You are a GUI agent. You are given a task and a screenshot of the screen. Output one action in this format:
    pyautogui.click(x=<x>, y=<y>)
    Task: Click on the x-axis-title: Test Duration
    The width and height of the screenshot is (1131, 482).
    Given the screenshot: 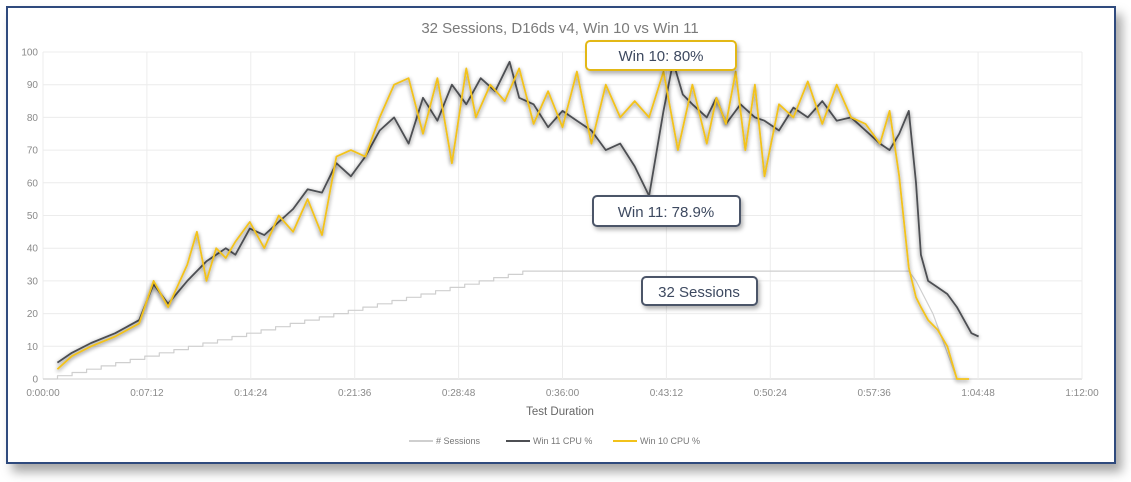 What is the action you would take?
    pyautogui.click(x=560, y=412)
    